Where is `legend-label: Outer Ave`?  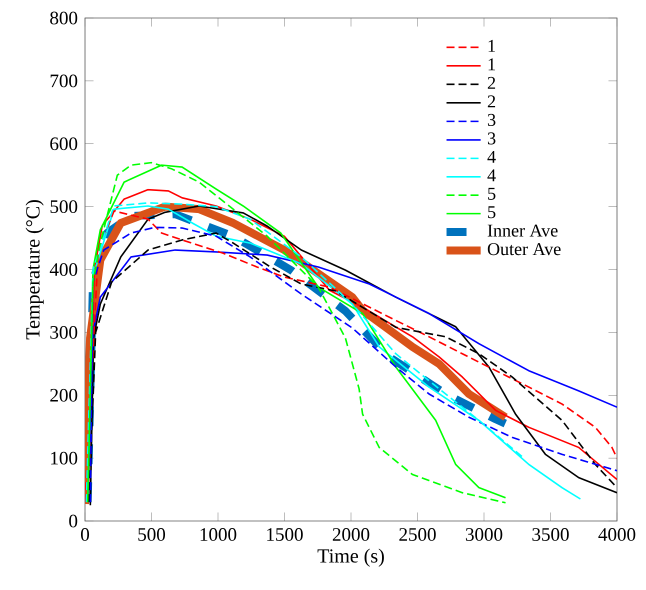 legend-label: Outer Ave is located at coordinates (524, 249).